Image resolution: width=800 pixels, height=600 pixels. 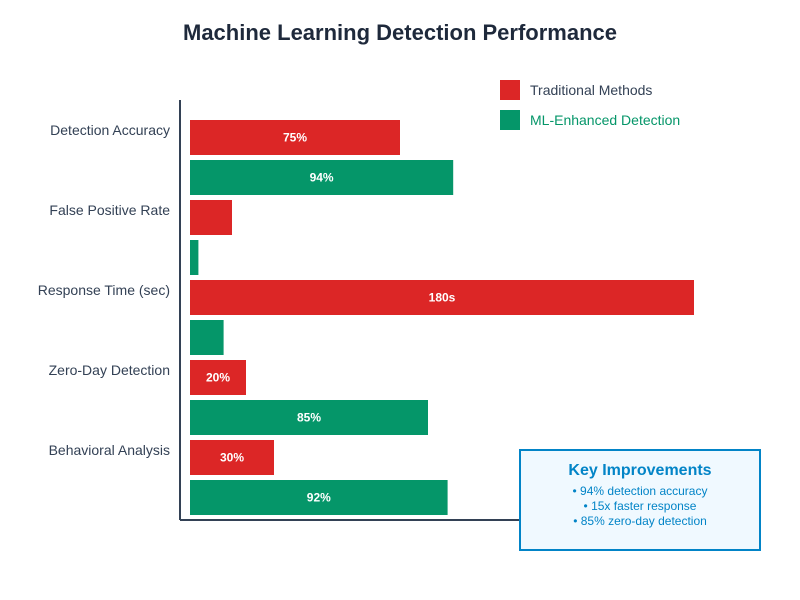 What do you see at coordinates (400, 32) in the screenshot?
I see `chart-title: Machine Learning Detection Performance` at bounding box center [400, 32].